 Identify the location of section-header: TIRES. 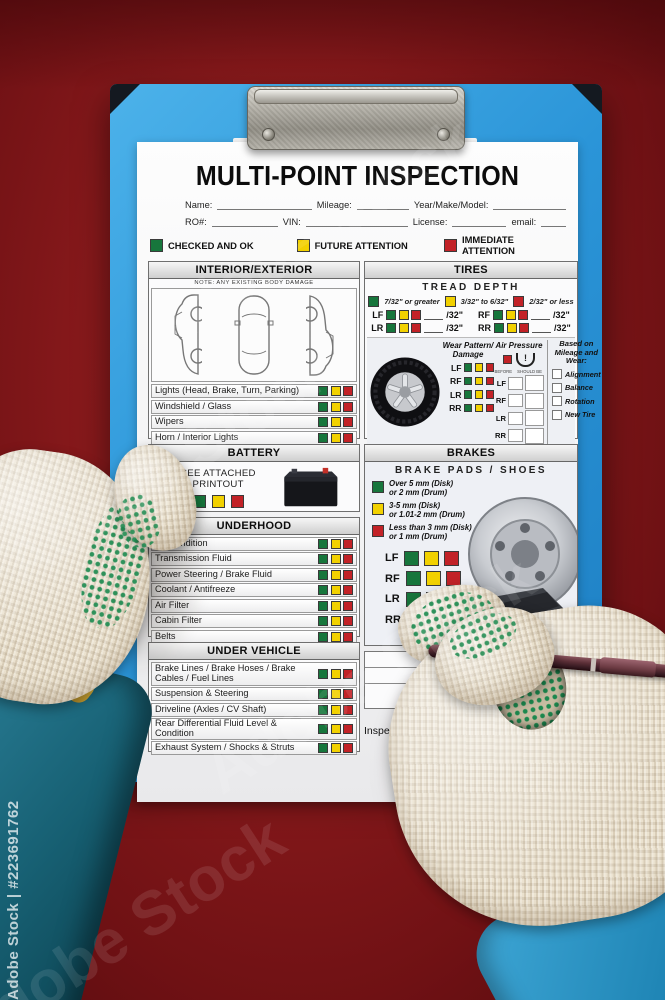
(471, 270).